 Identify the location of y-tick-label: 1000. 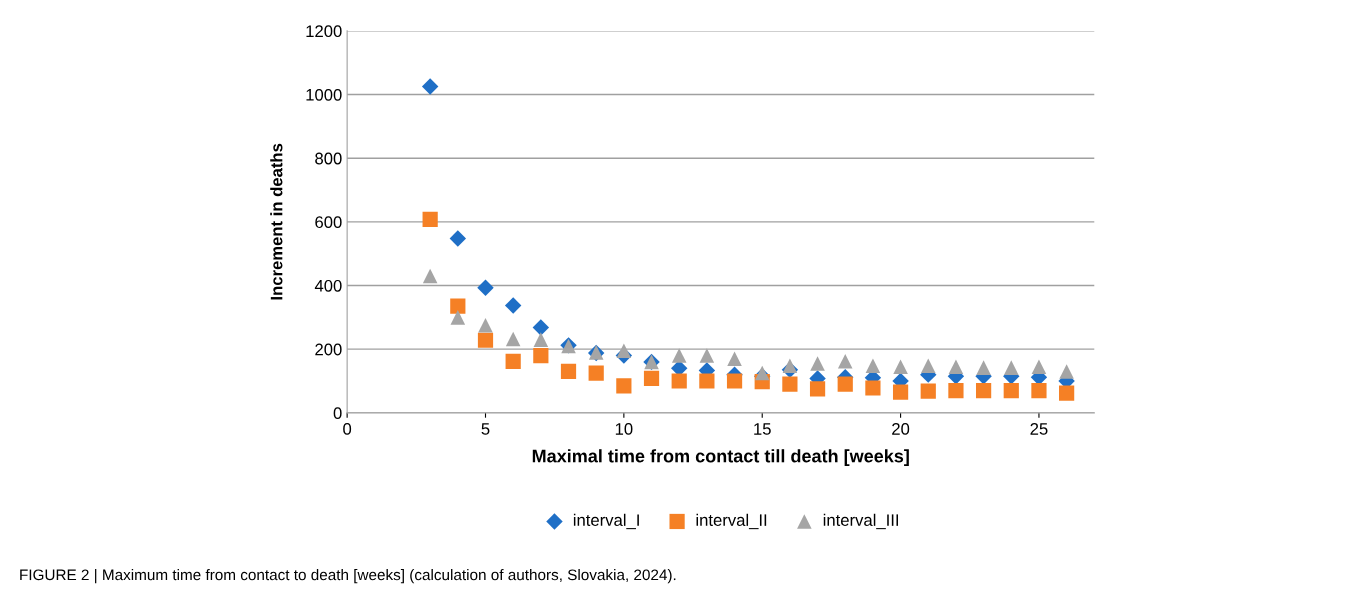
(324, 94).